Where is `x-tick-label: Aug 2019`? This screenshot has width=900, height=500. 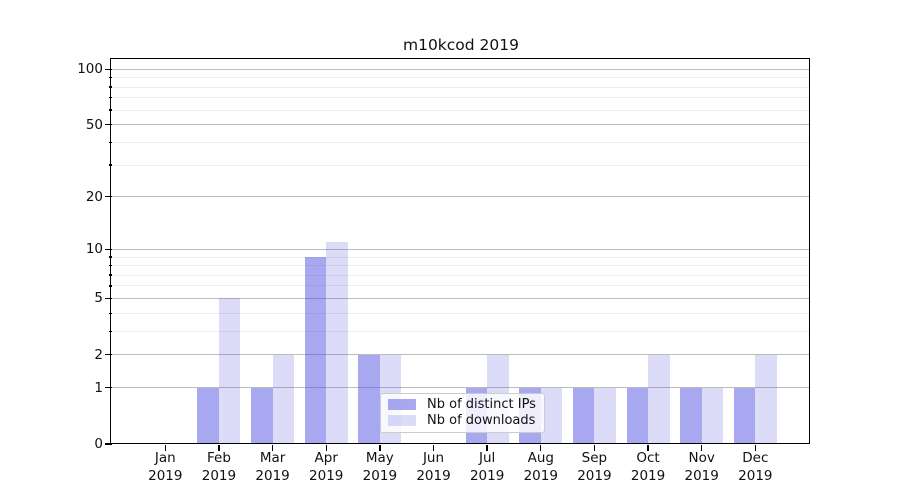 x-tick-label: Aug 2019 is located at coordinates (541, 467).